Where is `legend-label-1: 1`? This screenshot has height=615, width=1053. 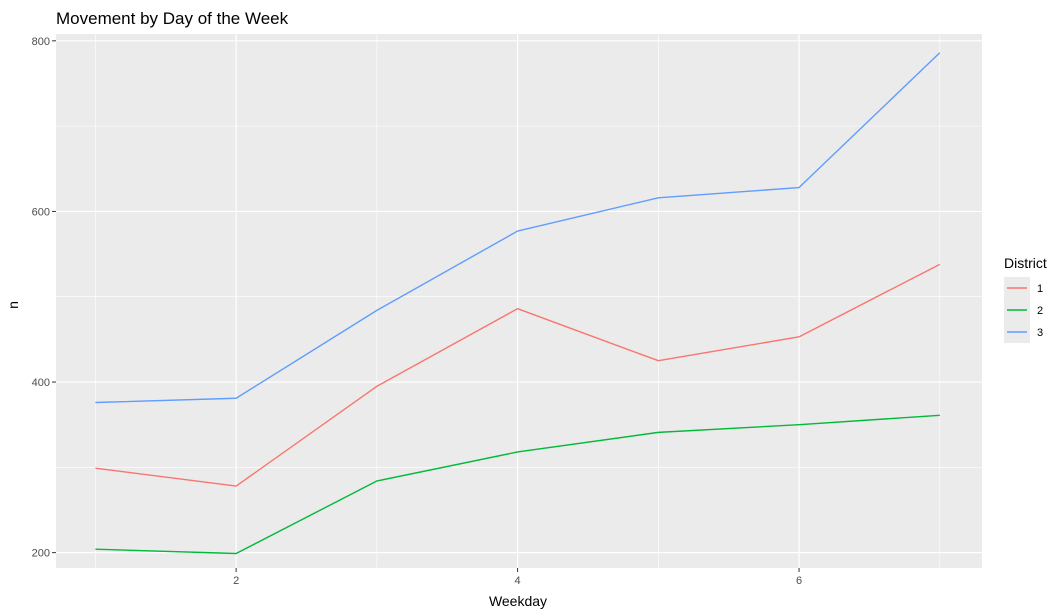 legend-label-1: 1 is located at coordinates (1040, 289).